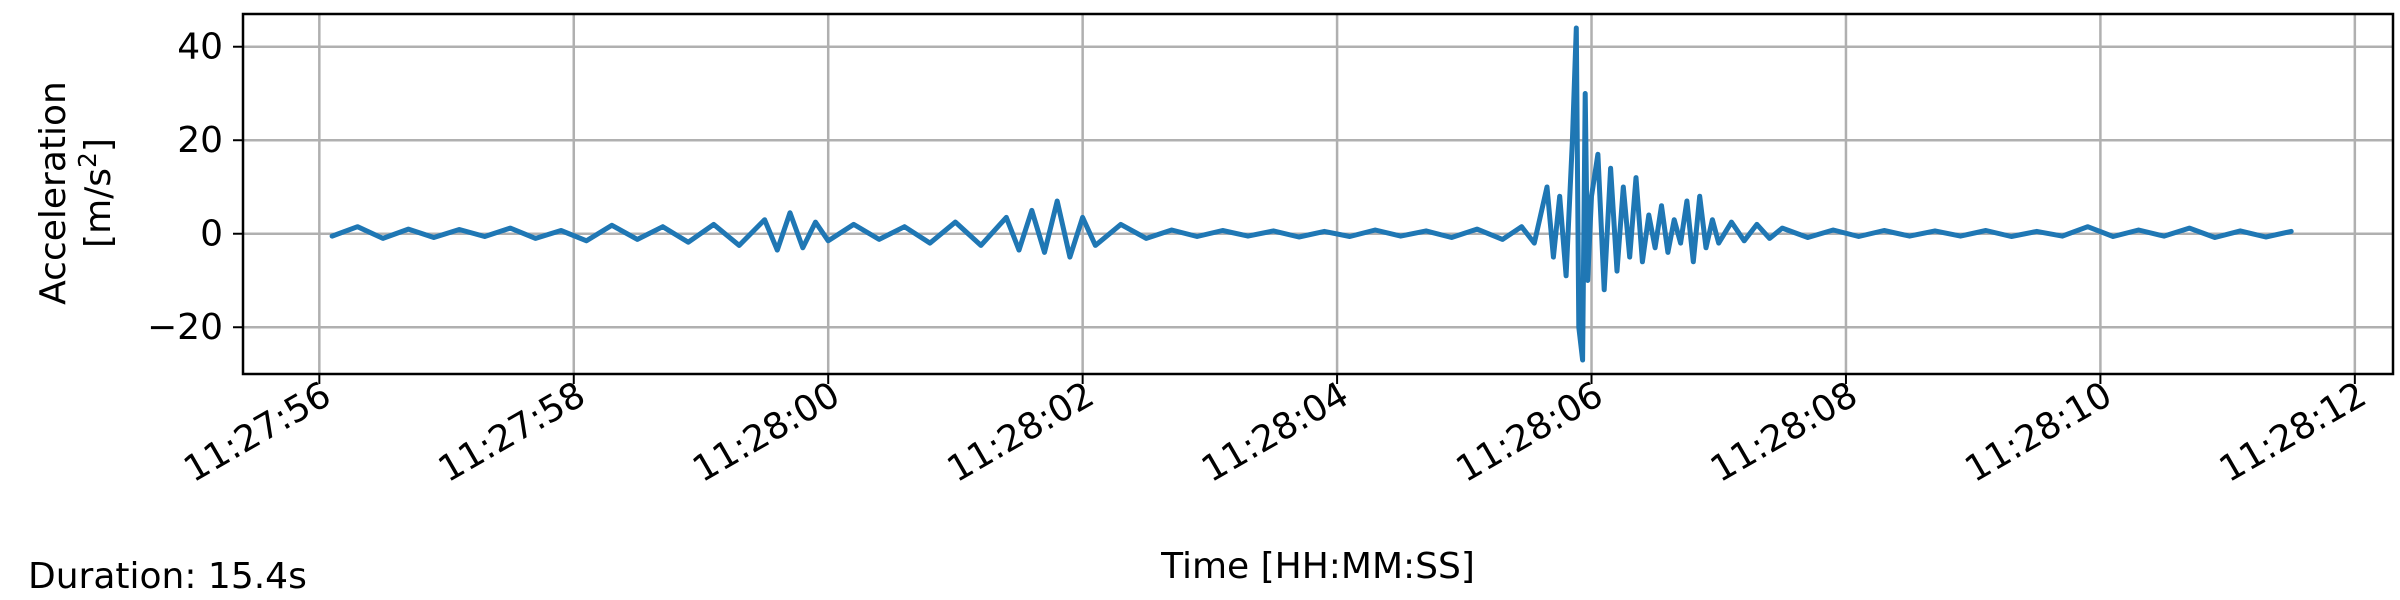 The image size is (2400, 600). I want to click on x-axis-label: Time [HH:MM:SS], so click(1317, 566).